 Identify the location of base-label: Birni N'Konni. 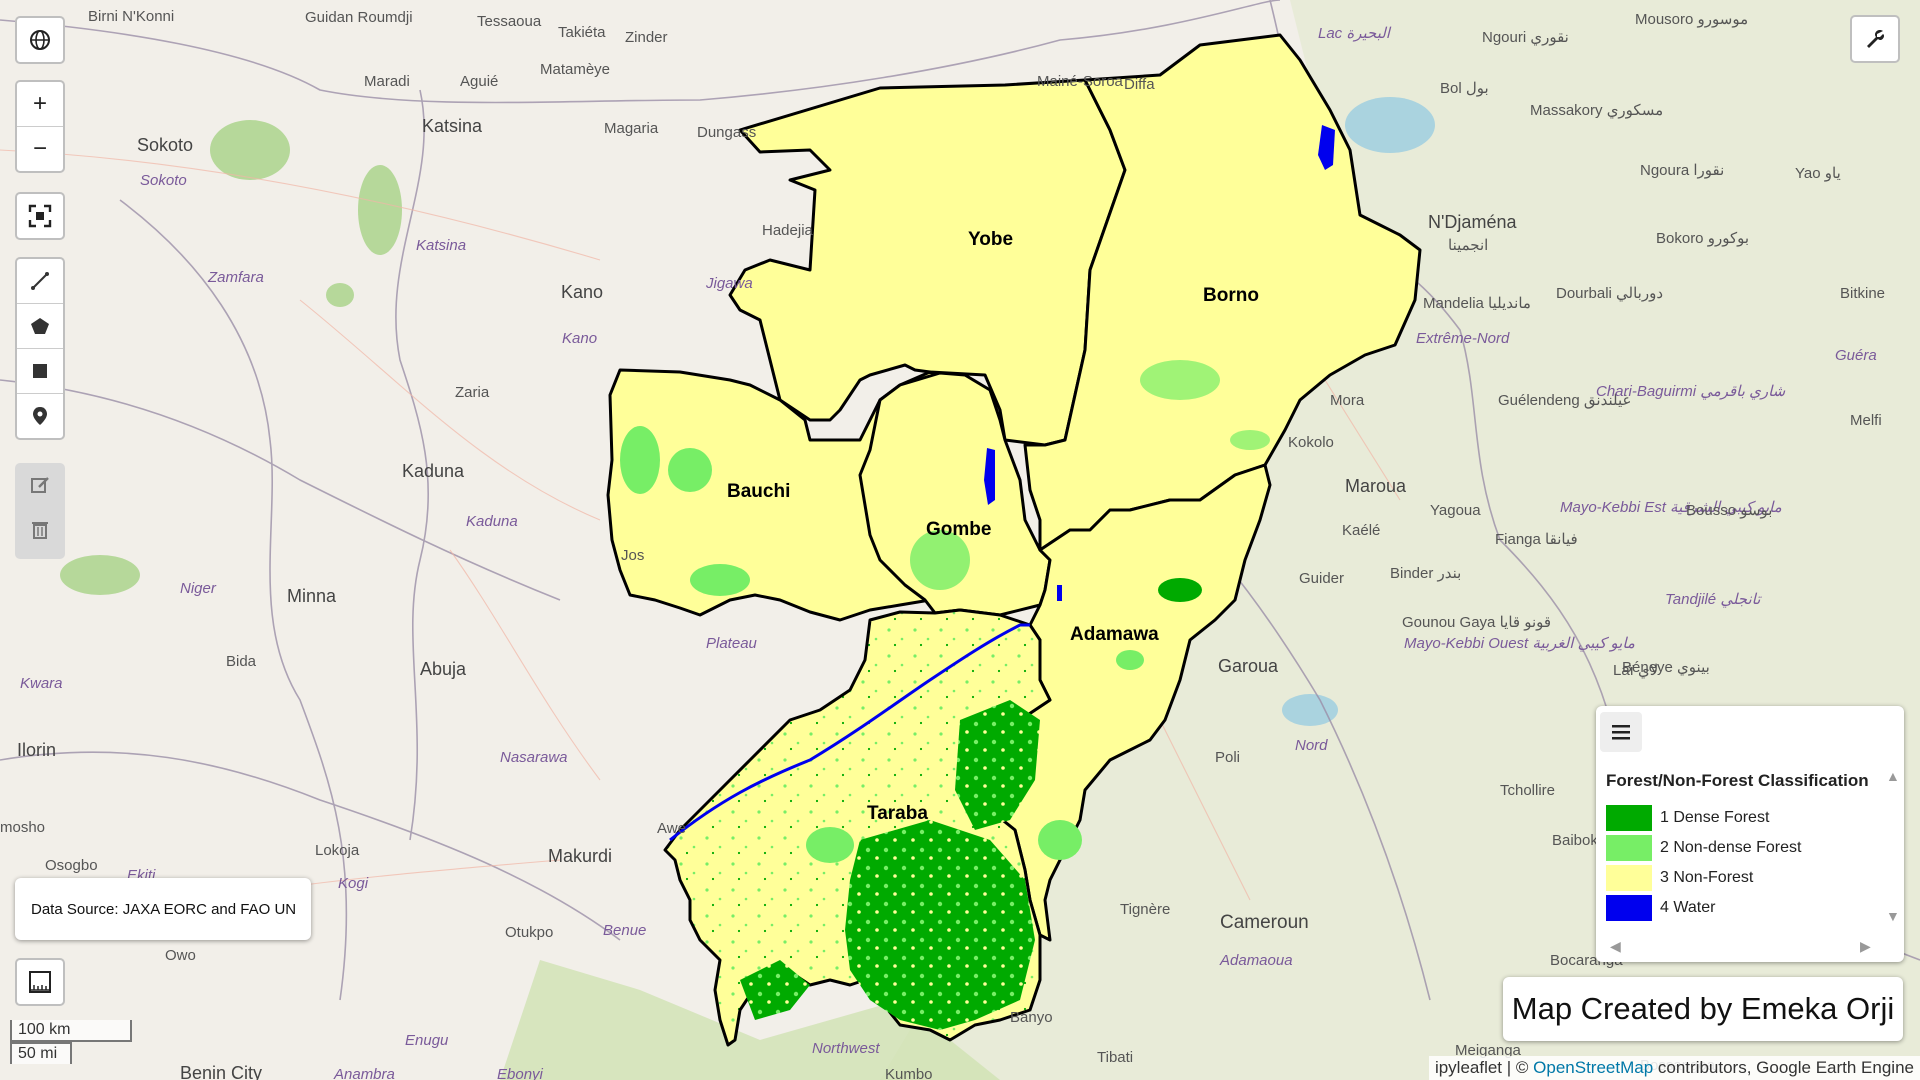
(131, 16).